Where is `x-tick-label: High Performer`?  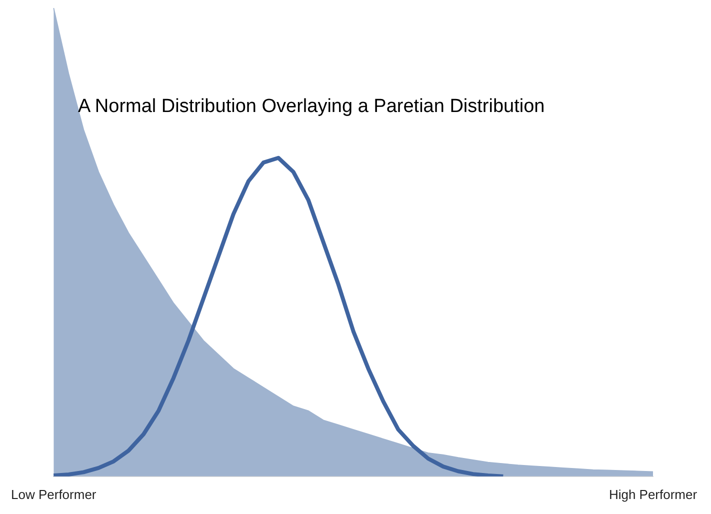 x-tick-label: High Performer is located at coordinates (653, 494).